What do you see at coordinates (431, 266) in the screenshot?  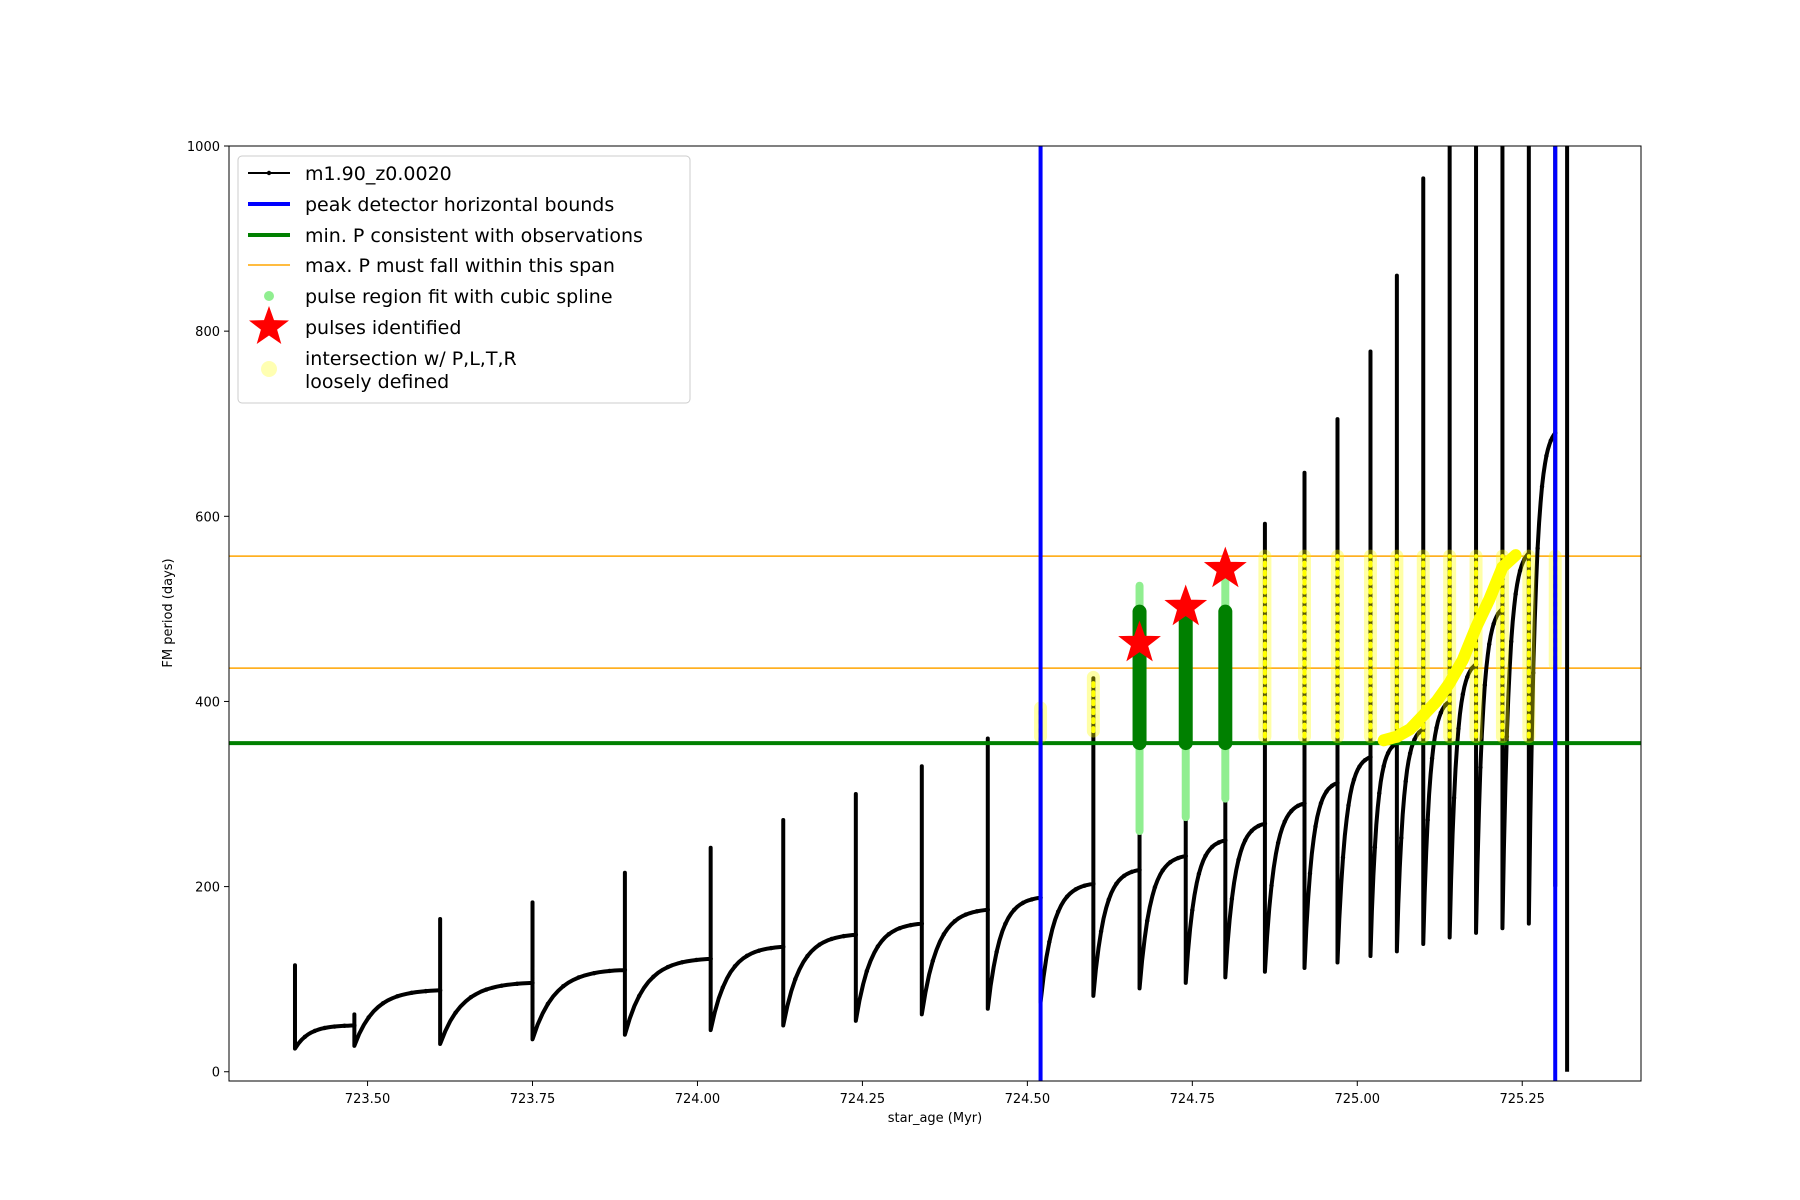 I see `legend-entry: max. P must fall within this span` at bounding box center [431, 266].